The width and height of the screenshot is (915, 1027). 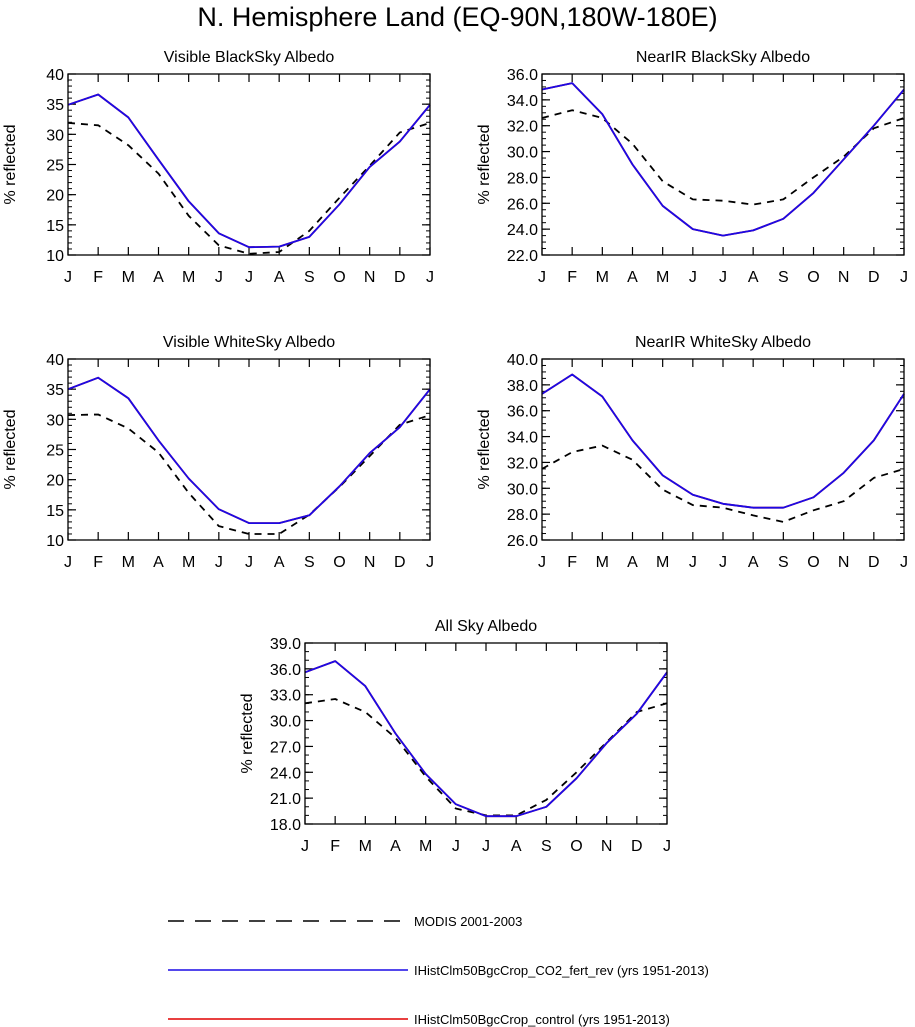 I want to click on y-tick-label: 26.0, so click(x=522, y=541).